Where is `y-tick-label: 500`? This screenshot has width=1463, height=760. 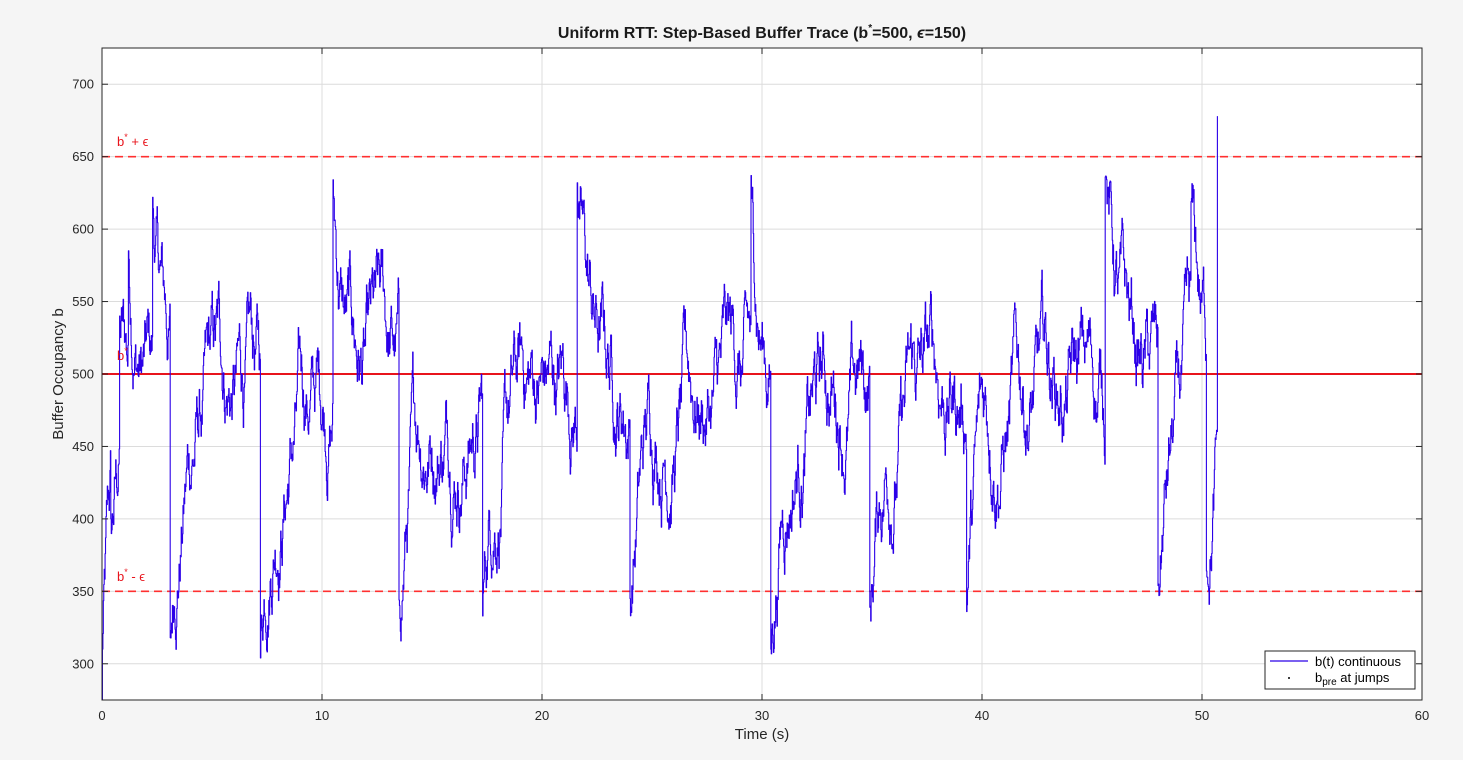 y-tick-label: 500 is located at coordinates (83, 374).